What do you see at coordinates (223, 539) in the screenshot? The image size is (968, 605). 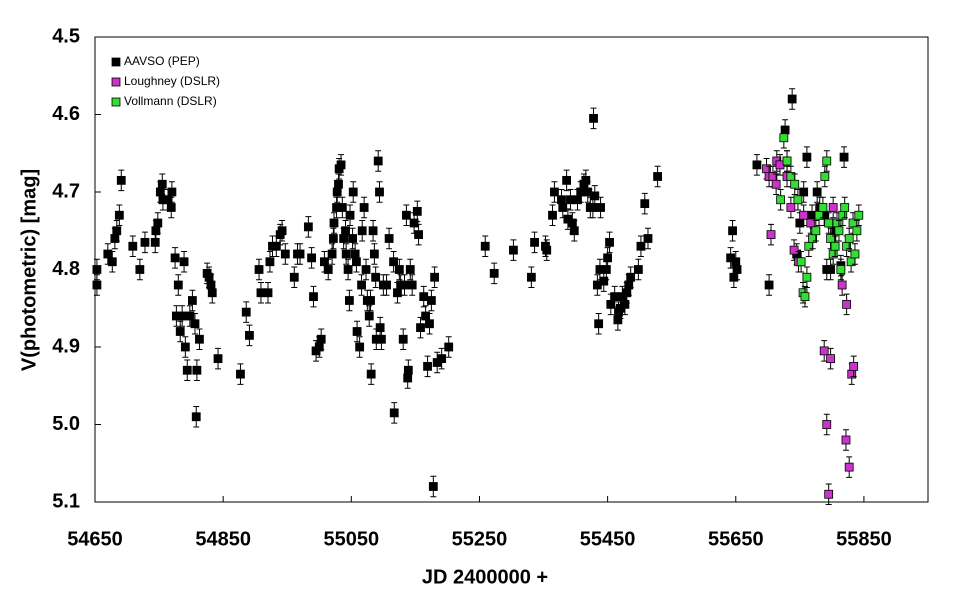 I see `x-tick-label: 54850` at bounding box center [223, 539].